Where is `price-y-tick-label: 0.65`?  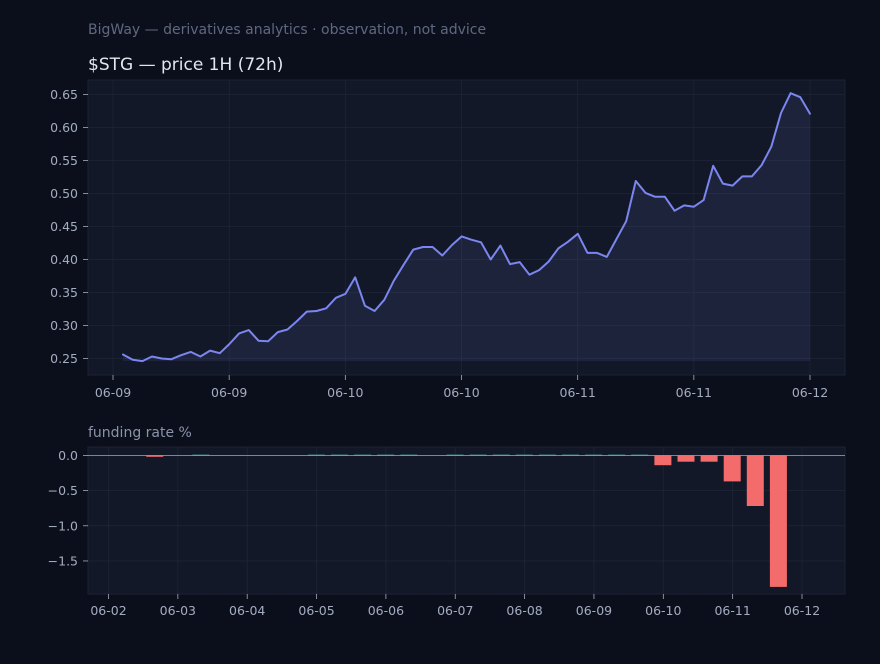
price-y-tick-label: 0.65 is located at coordinates (64, 94).